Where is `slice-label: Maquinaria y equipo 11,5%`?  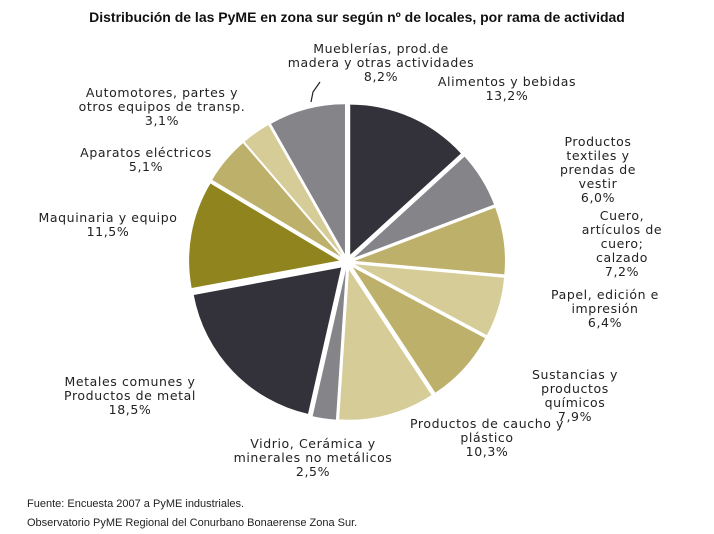
slice-label: Maquinaria y equipo 11,5% is located at coordinates (108, 225).